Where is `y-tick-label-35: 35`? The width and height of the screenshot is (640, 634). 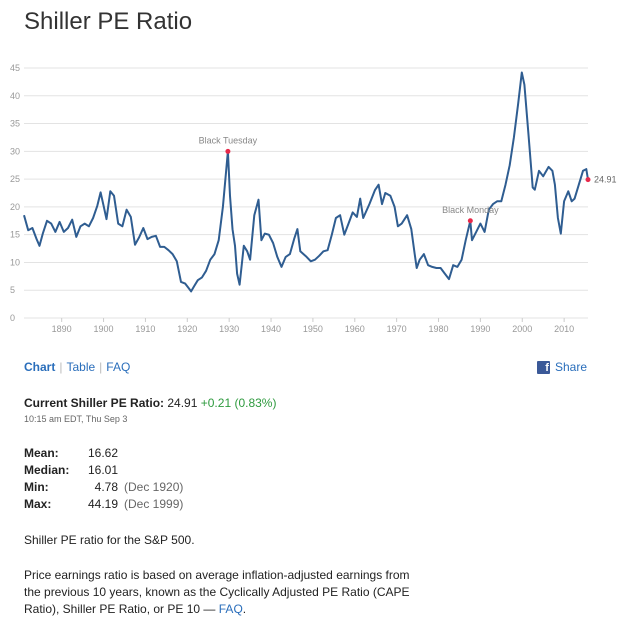 y-tick-label-35: 35 is located at coordinates (15, 124).